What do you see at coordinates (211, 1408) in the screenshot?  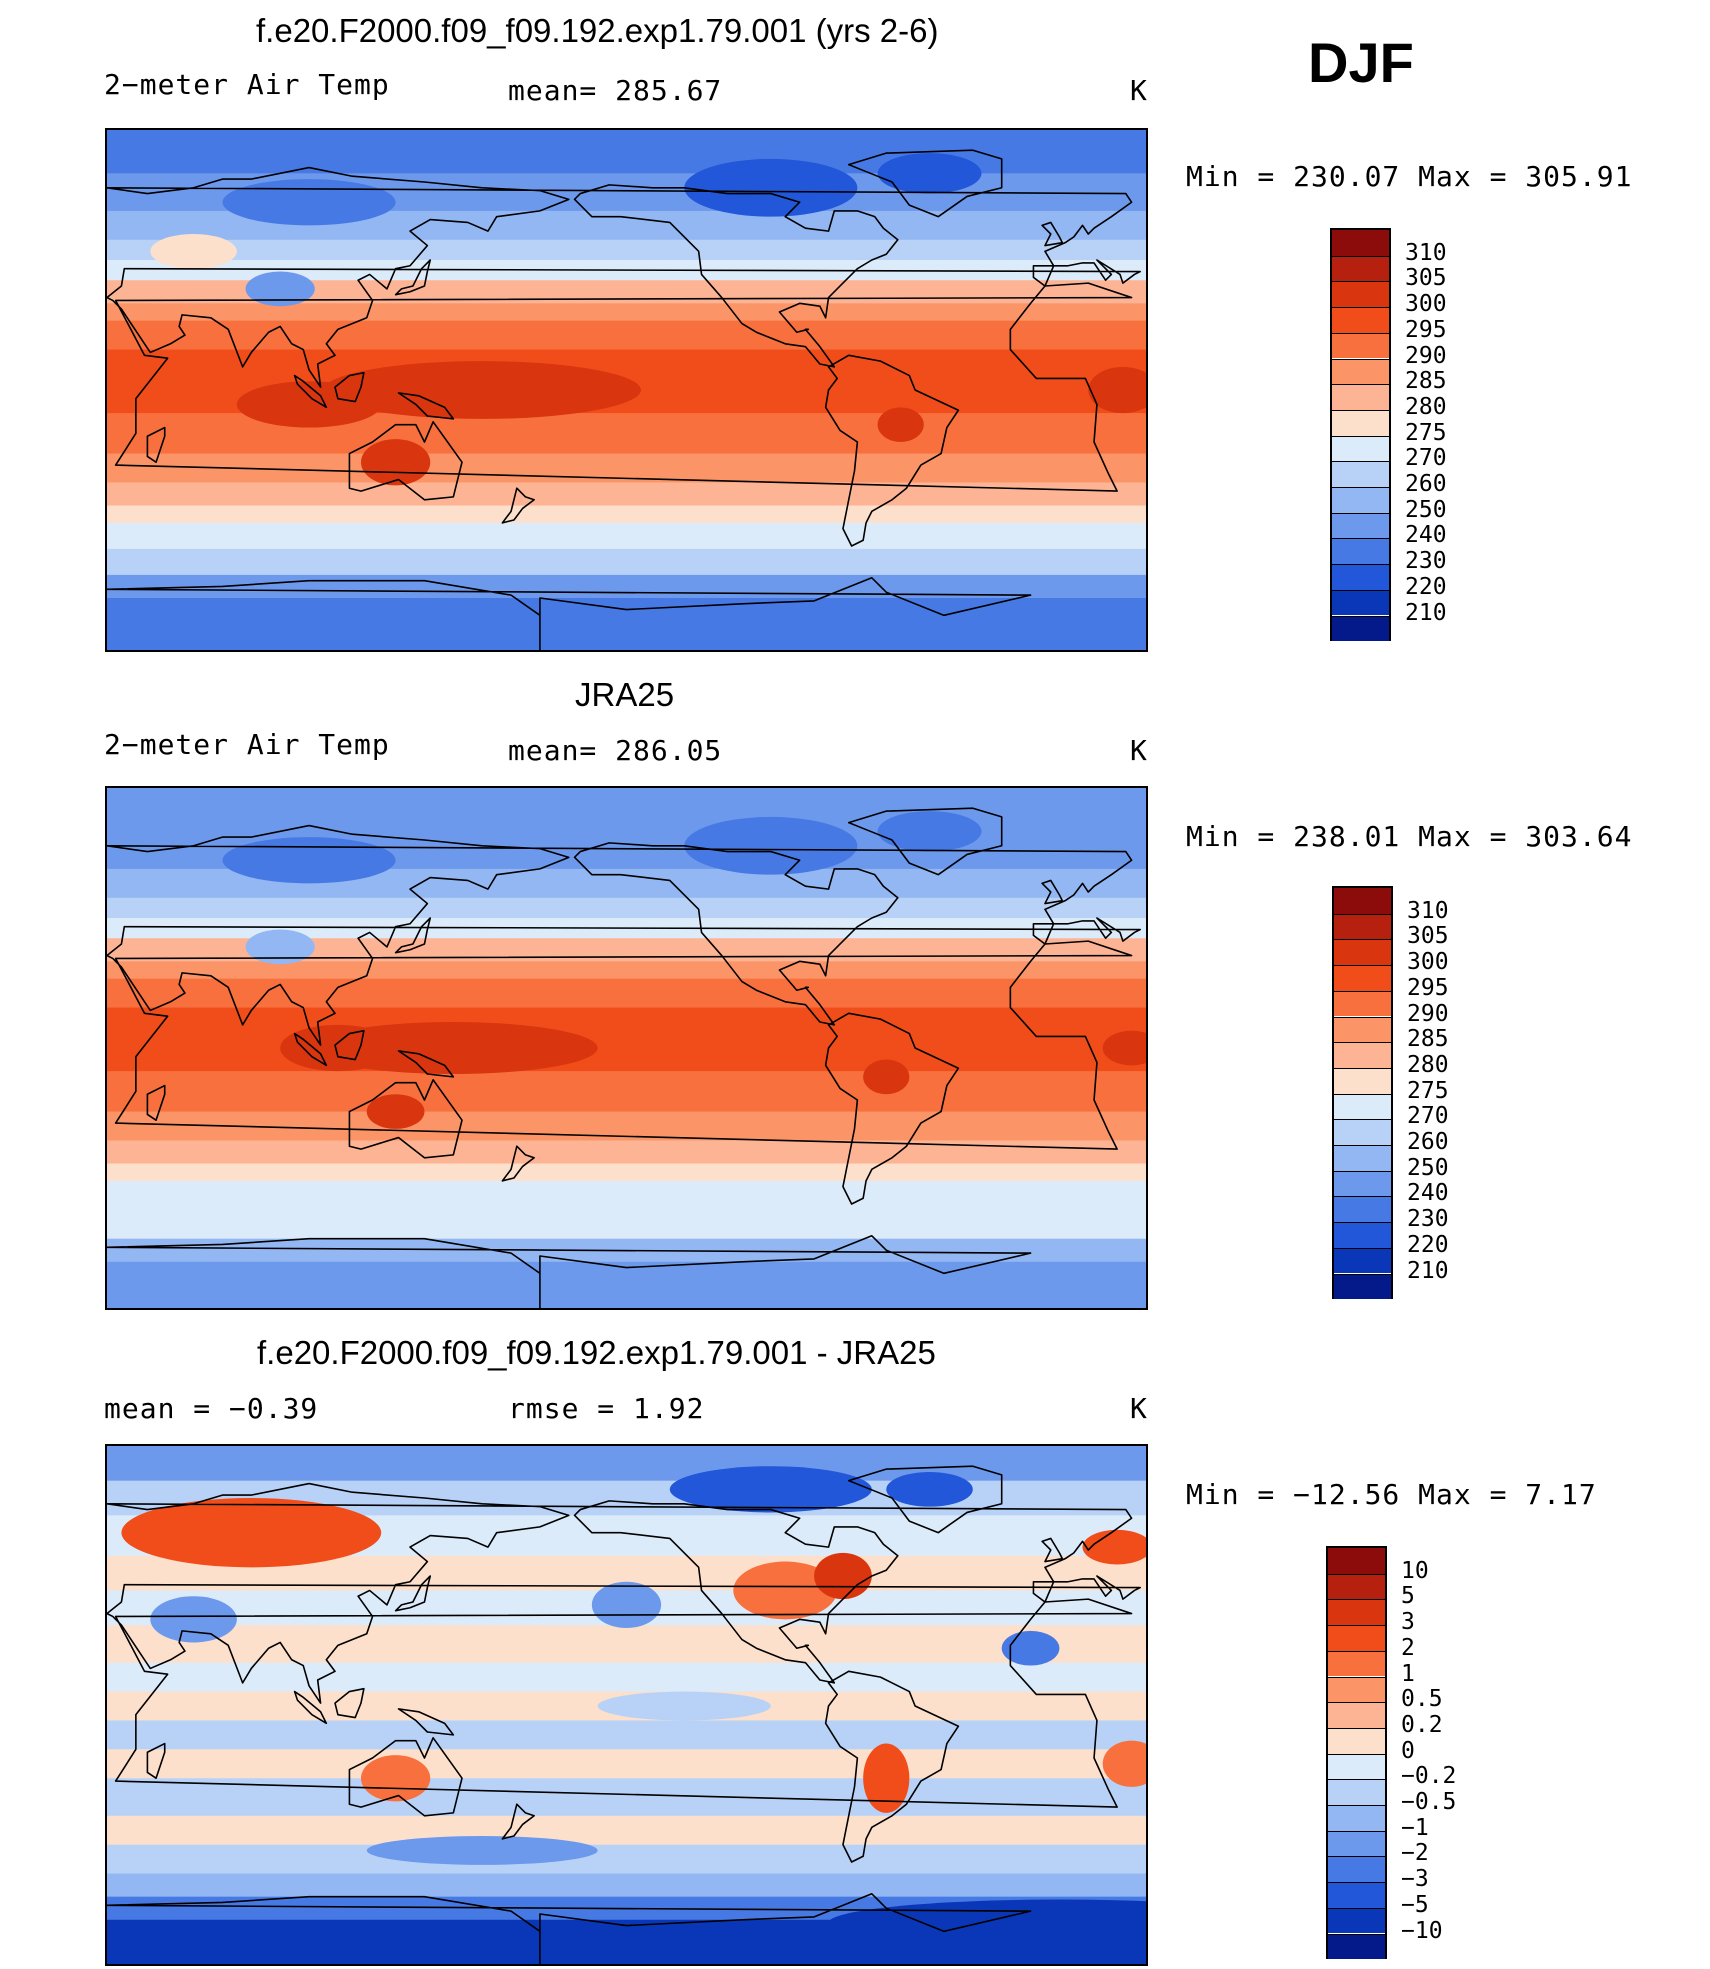 I see `panel-3-mean-label: mean = −0.39` at bounding box center [211, 1408].